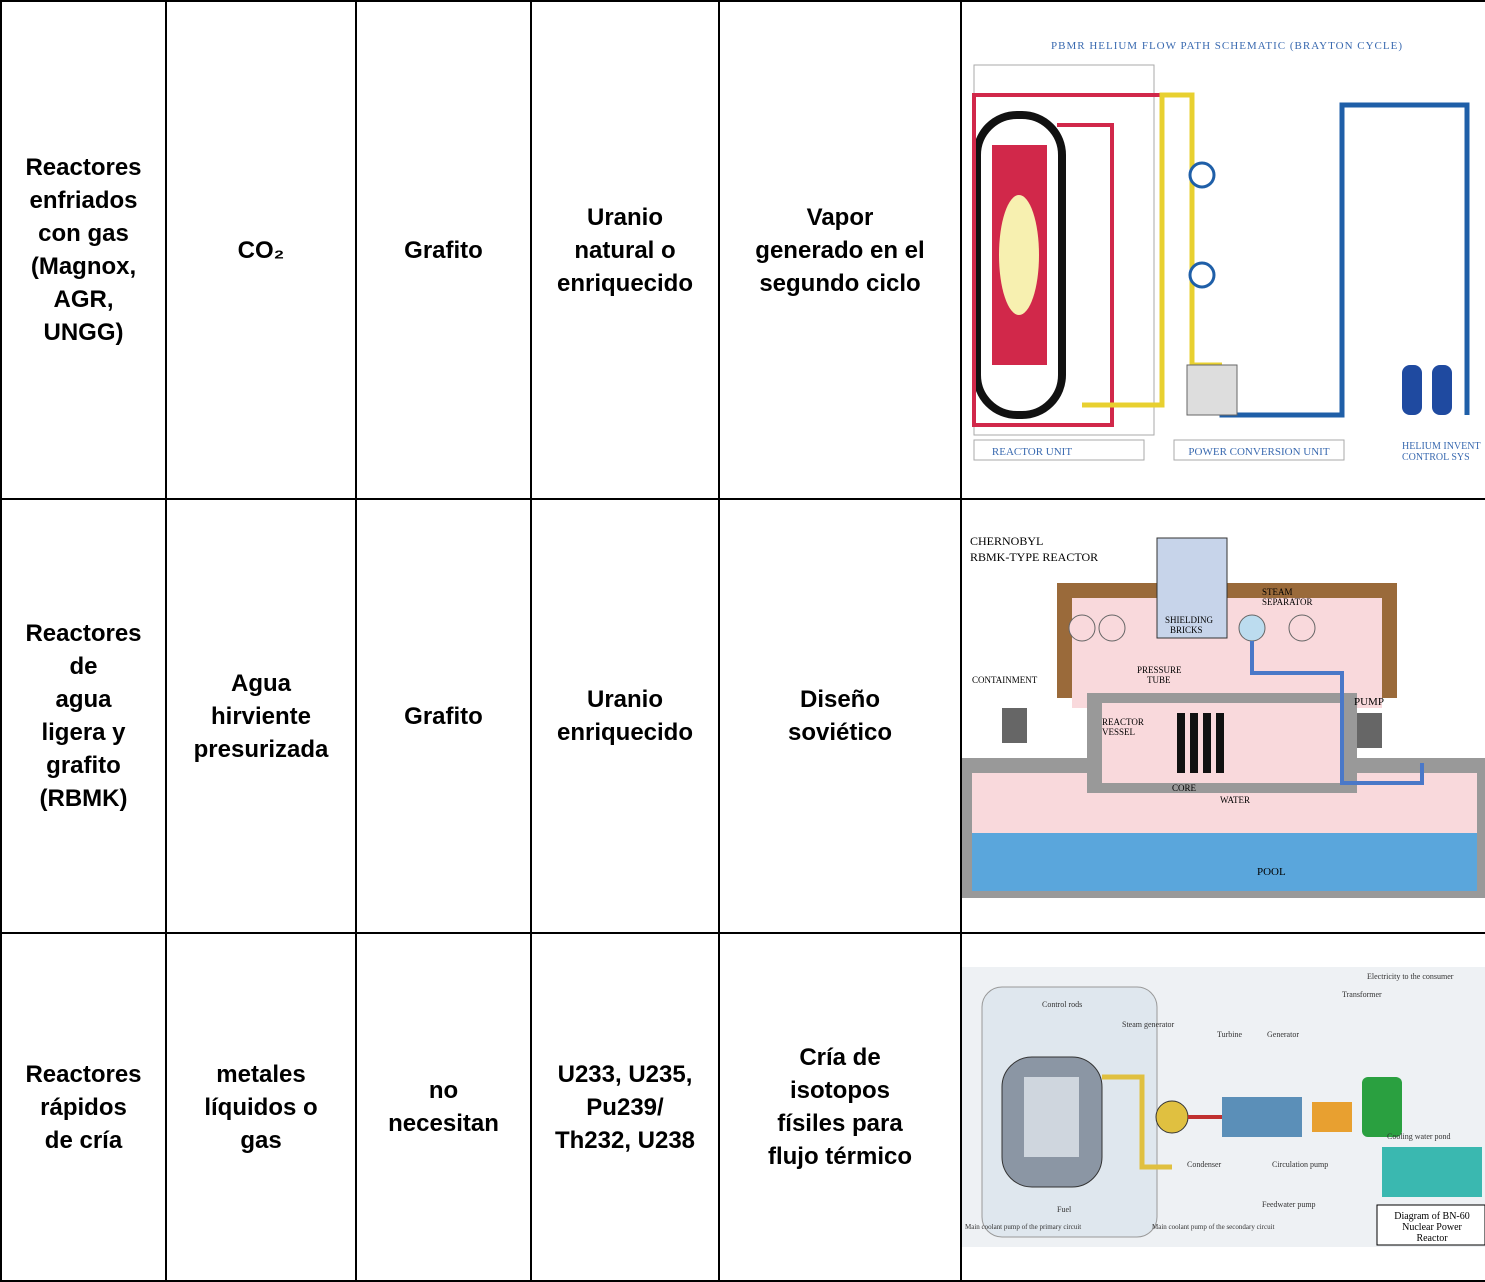 This screenshot has height=1282, width=1485. Describe the element at coordinates (261, 250) in the screenshot. I see `cell: CO₂` at that location.